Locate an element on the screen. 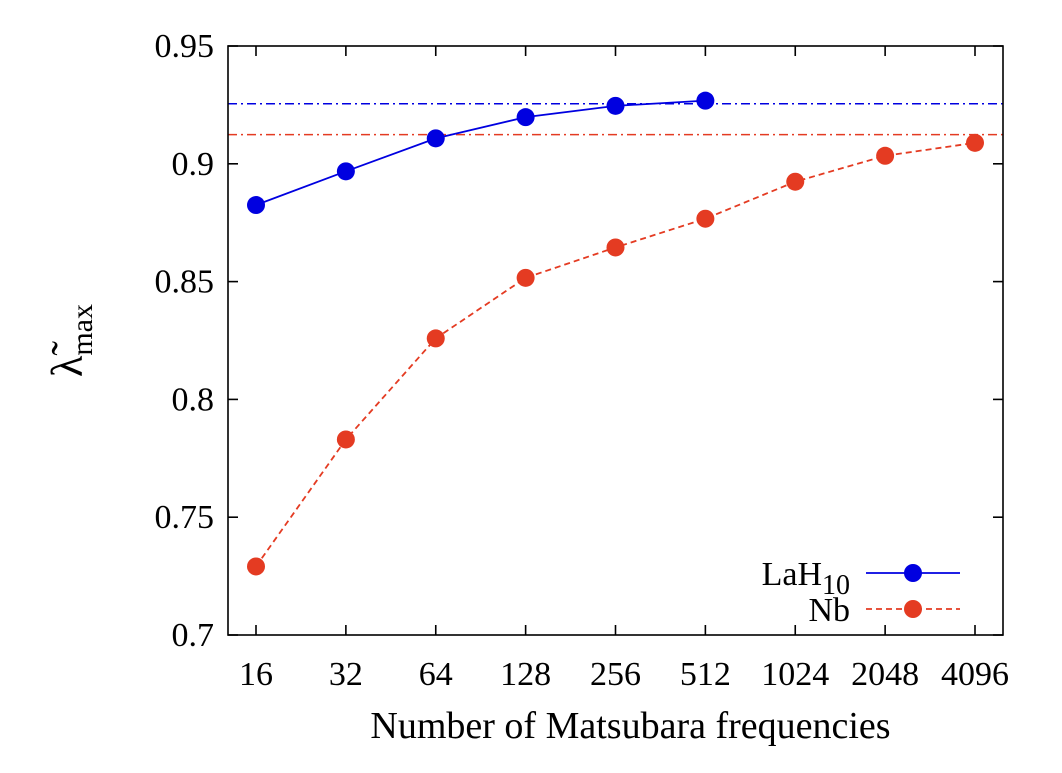  legend-label: Nb is located at coordinates (829, 610).